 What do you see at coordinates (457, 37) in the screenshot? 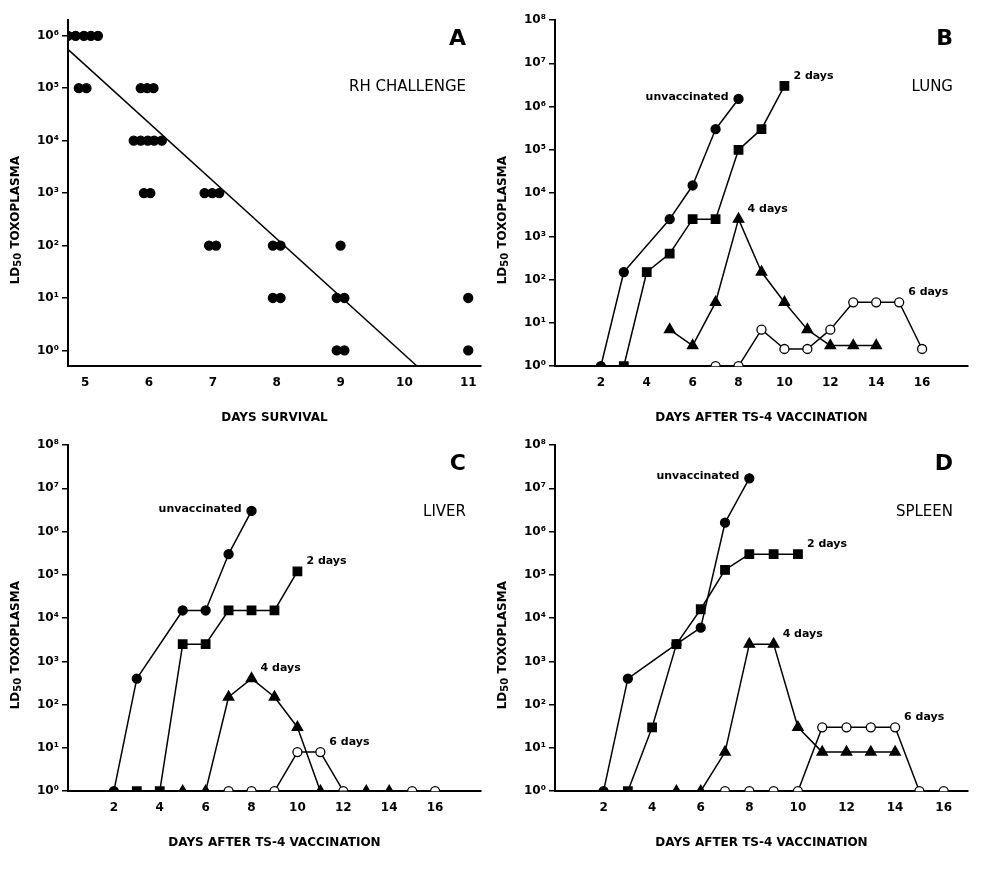
I see `annotation: A` at bounding box center [457, 37].